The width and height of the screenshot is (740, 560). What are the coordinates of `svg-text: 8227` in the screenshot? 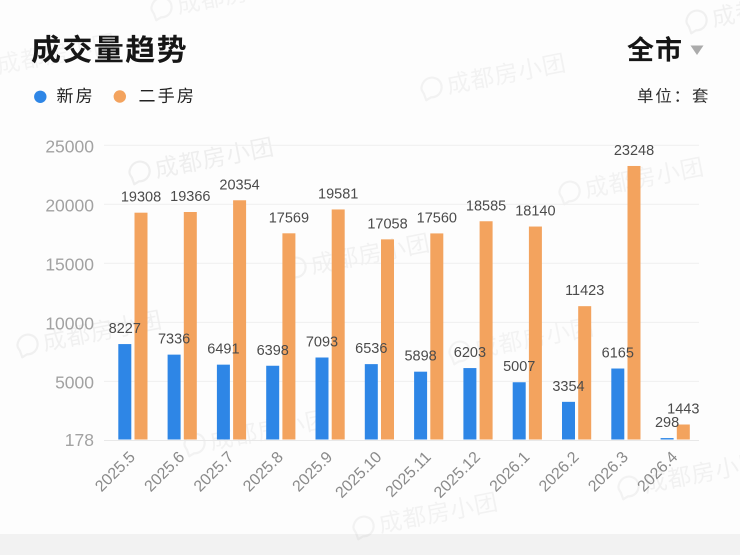 It's located at (125, 329).